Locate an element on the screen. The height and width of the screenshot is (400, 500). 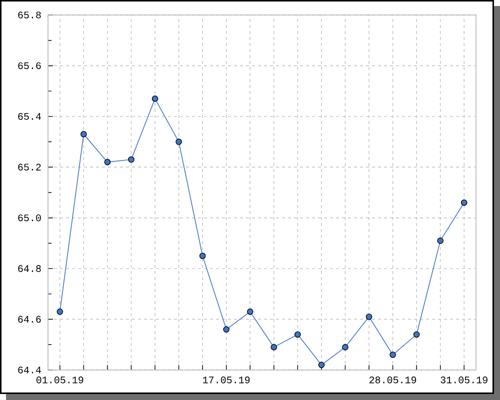
y-tick-label: 64.6 is located at coordinates (29, 319).